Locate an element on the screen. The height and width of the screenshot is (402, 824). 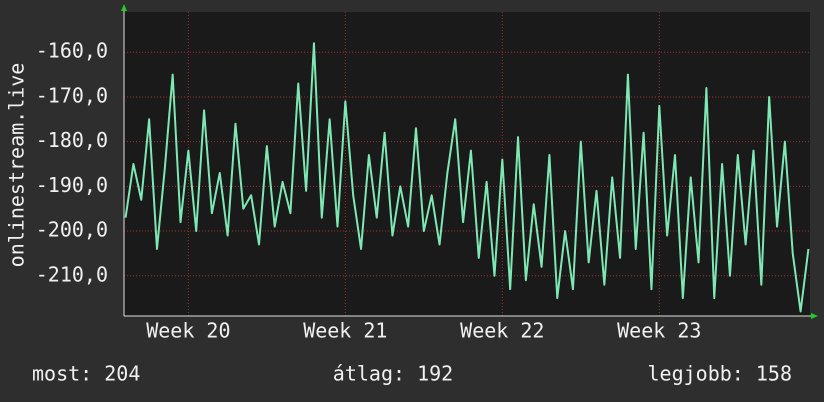
x-arrow is located at coordinates (814, 316).